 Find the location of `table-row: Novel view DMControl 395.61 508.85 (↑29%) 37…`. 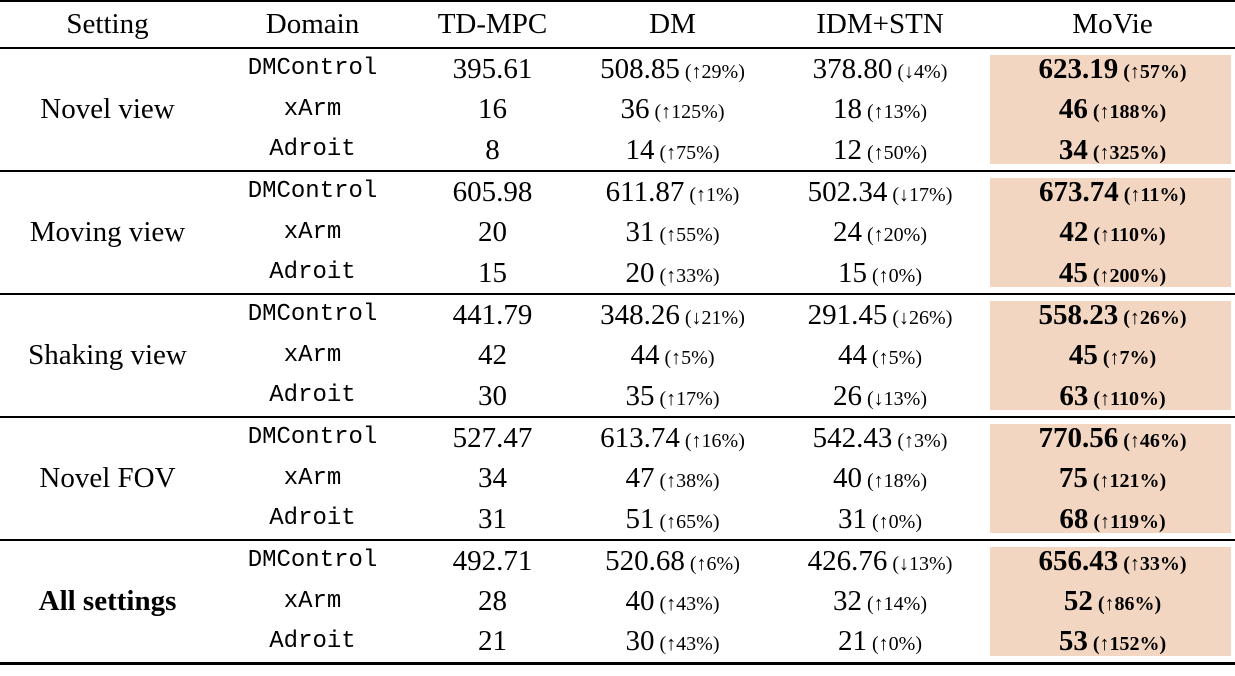

table-row: Novel view DMControl 395.61 508.85 (↑29%) 37… is located at coordinates (617, 86).